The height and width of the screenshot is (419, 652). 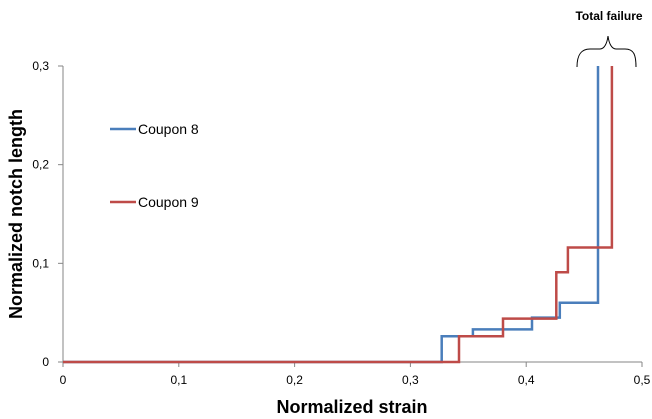 I want to click on annotation: Total failure, so click(x=609, y=38).